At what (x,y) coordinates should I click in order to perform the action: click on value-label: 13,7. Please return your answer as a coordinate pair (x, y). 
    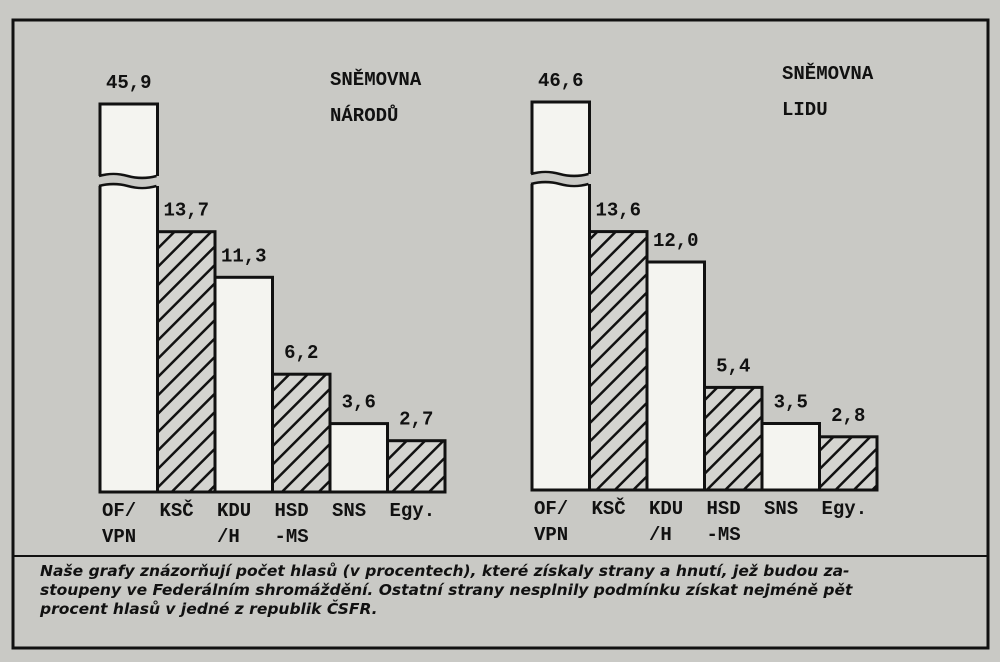
    Looking at the image, I should click on (186, 211).